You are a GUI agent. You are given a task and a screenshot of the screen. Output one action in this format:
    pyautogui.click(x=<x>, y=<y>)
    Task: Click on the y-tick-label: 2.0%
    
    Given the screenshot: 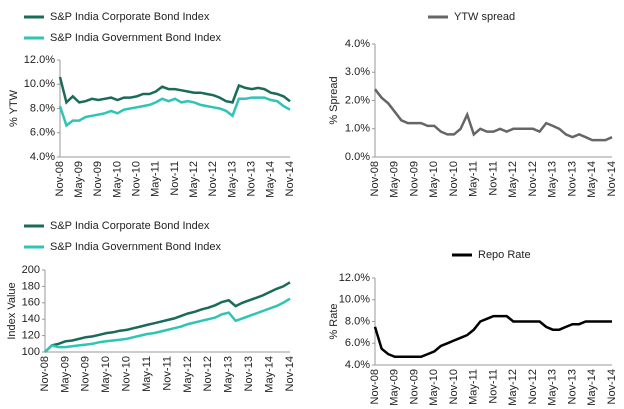 What is the action you would take?
    pyautogui.click(x=357, y=100)
    